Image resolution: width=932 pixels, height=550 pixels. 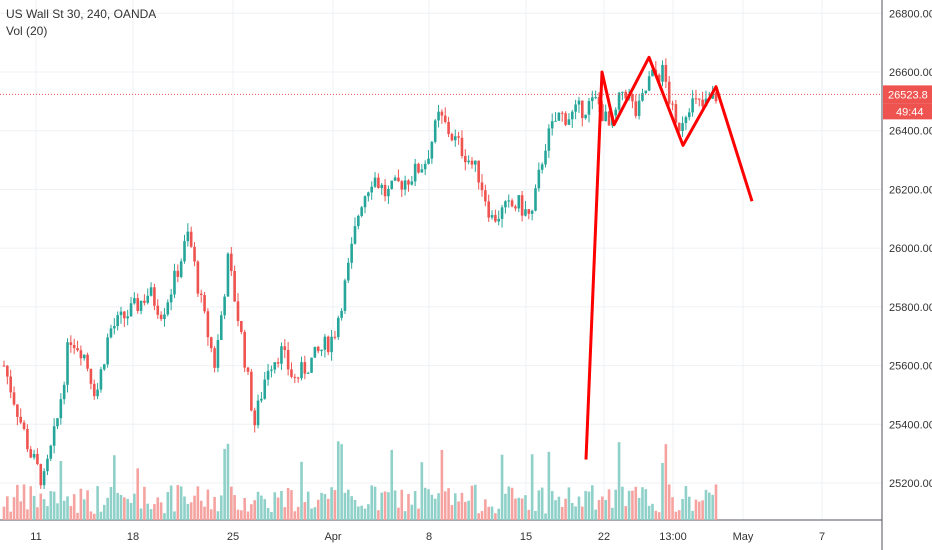 What do you see at coordinates (673, 537) in the screenshot?
I see `time-tick-label: 13:00` at bounding box center [673, 537].